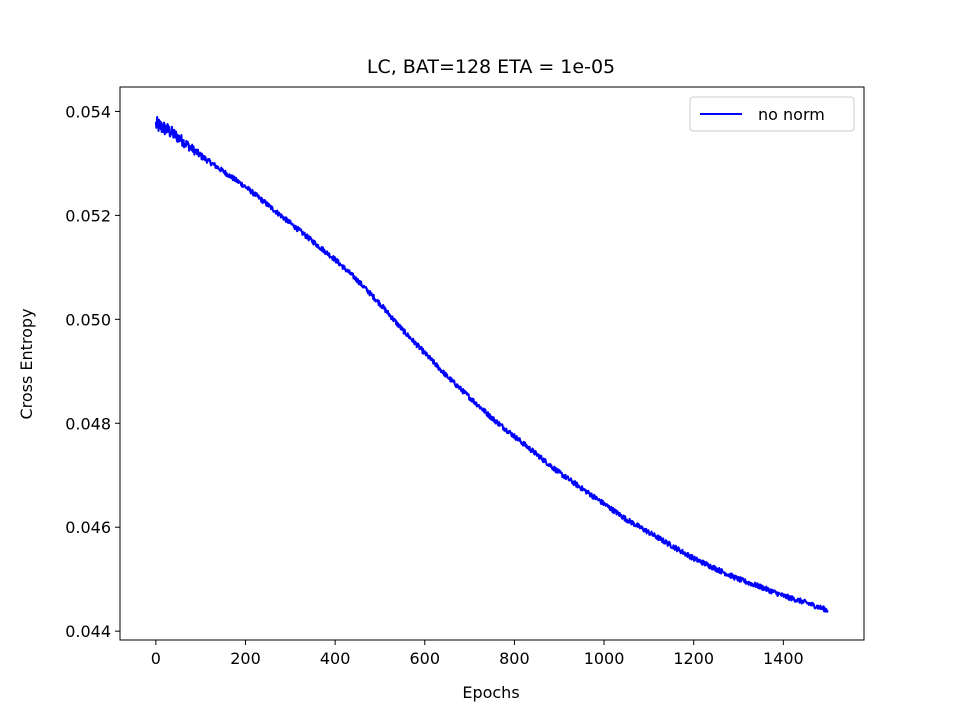 Image resolution: width=960 pixels, height=720 pixels. I want to click on legend: no norm, so click(772, 114).